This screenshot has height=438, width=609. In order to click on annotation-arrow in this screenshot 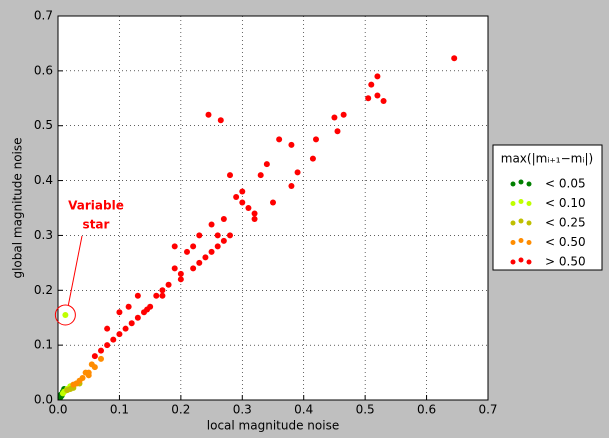, I will do `click(75, 270)`.